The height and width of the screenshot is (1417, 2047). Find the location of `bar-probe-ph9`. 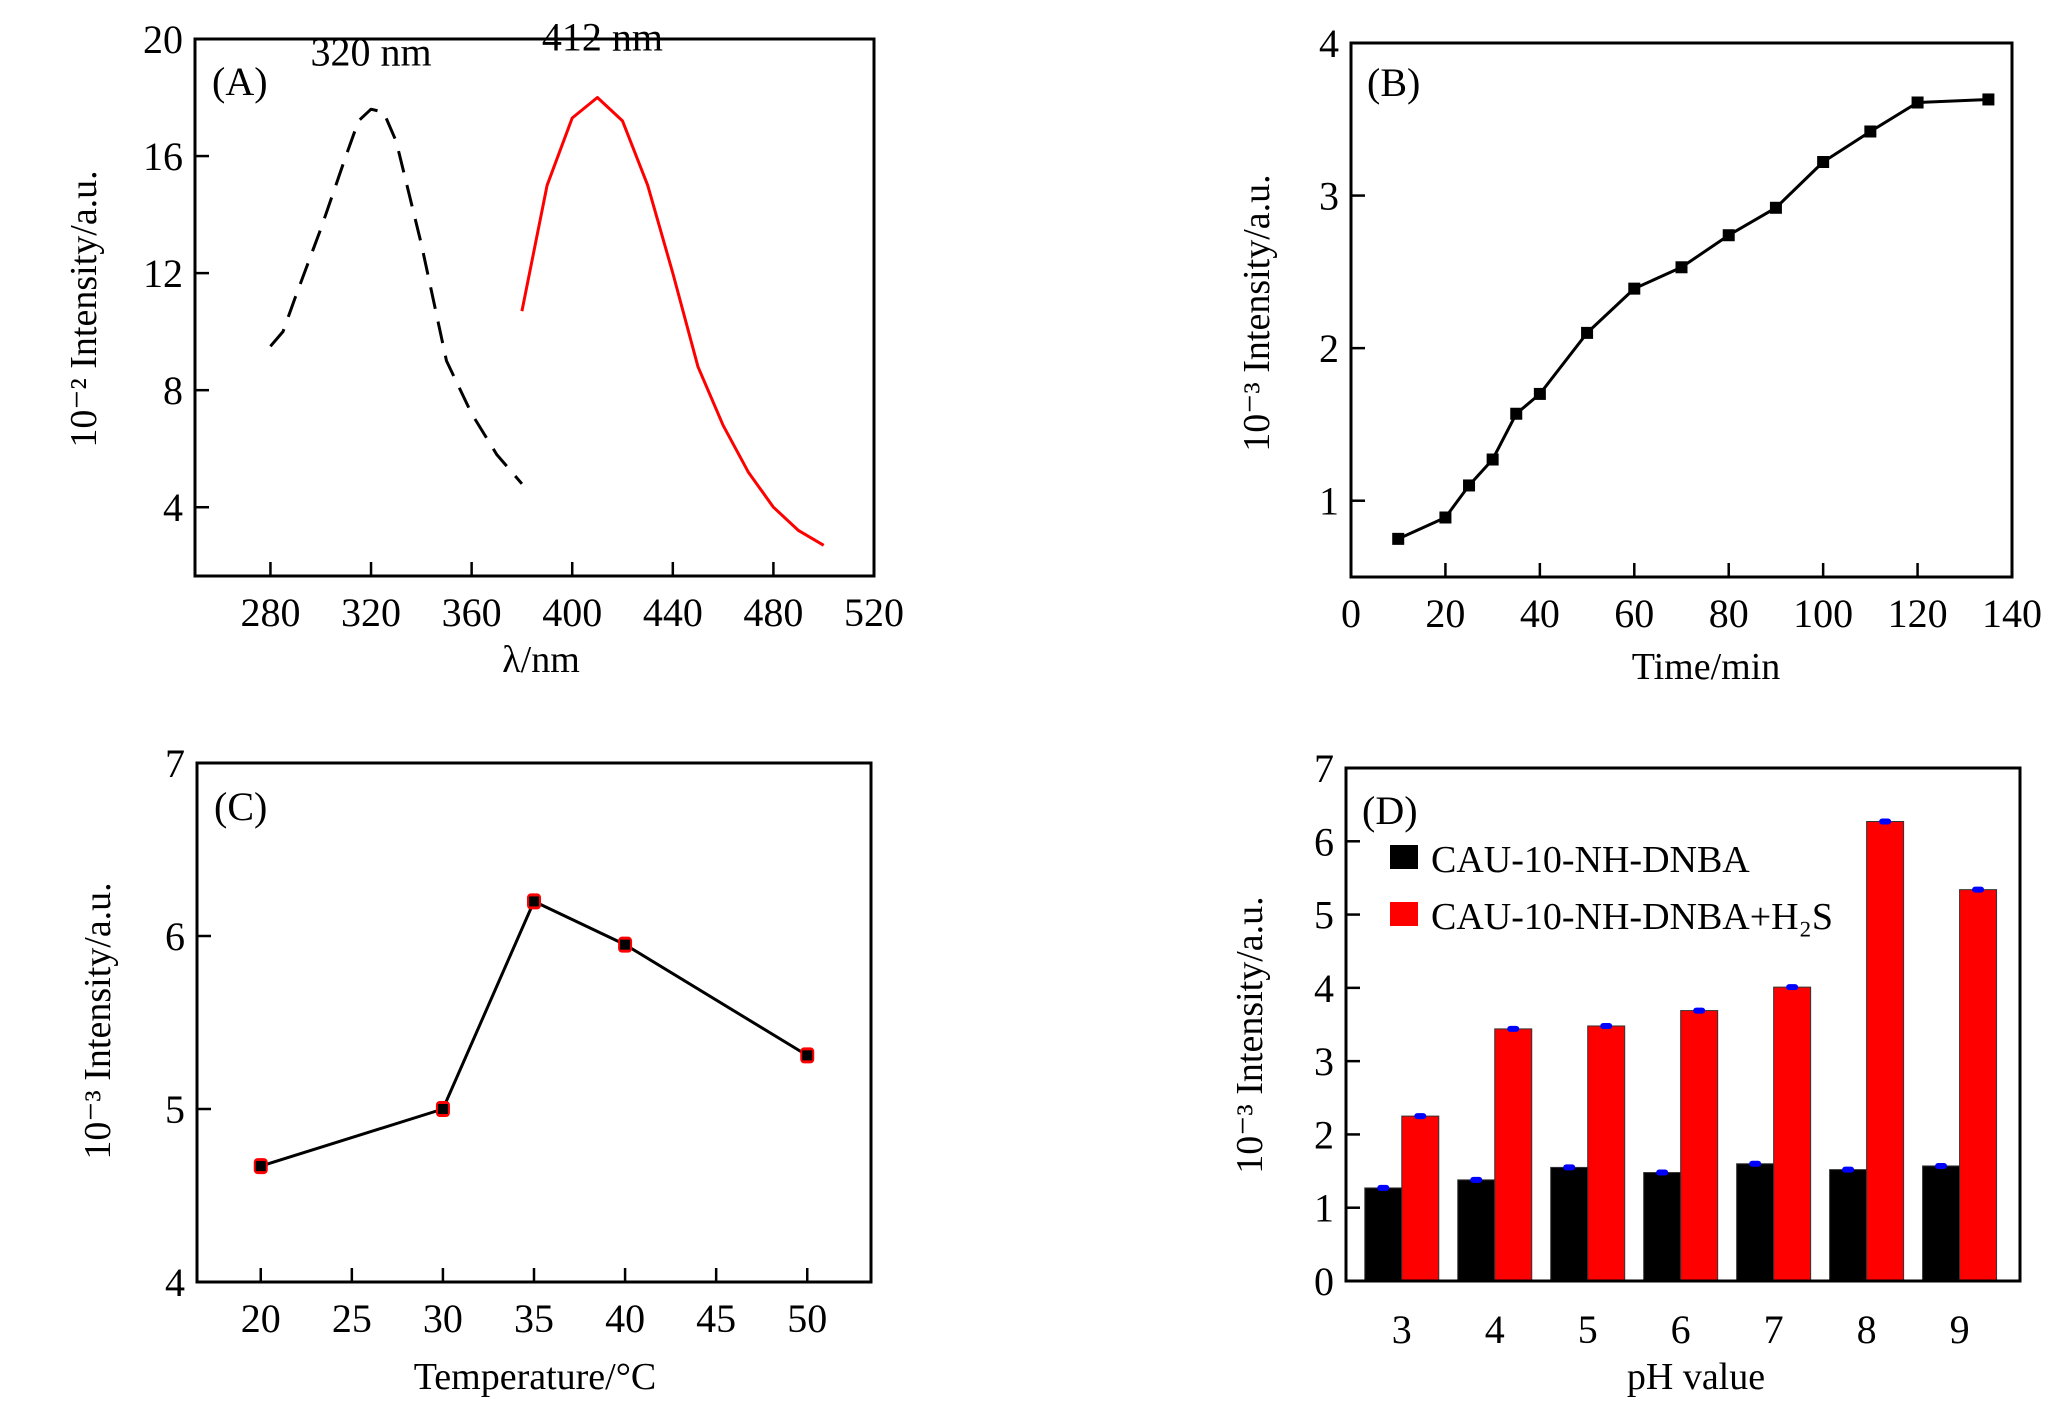

bar-probe-ph9 is located at coordinates (1941, 1223).